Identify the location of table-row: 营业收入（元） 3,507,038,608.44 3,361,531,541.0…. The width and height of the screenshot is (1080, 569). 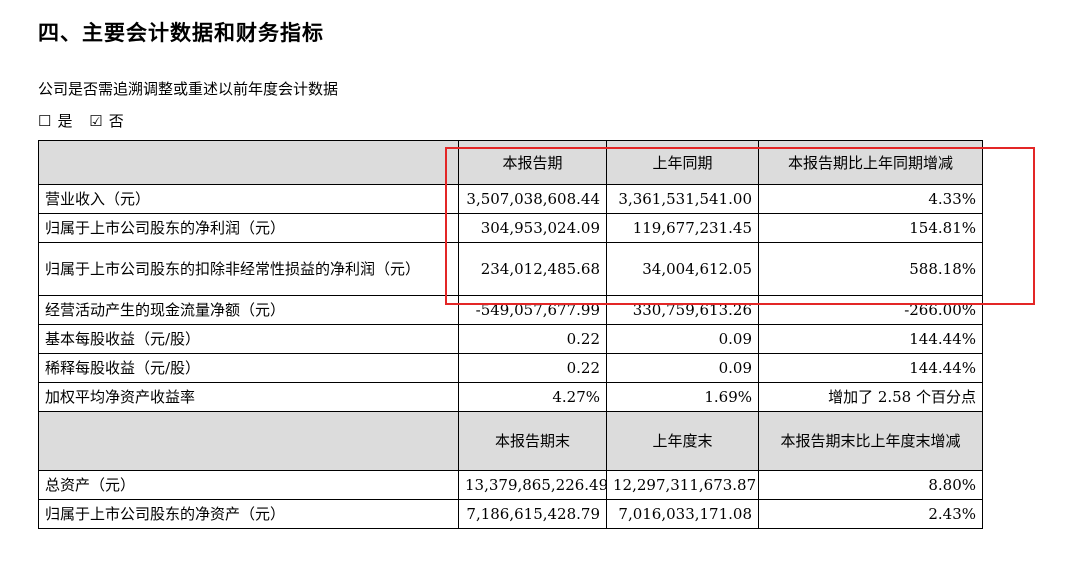
(510, 199).